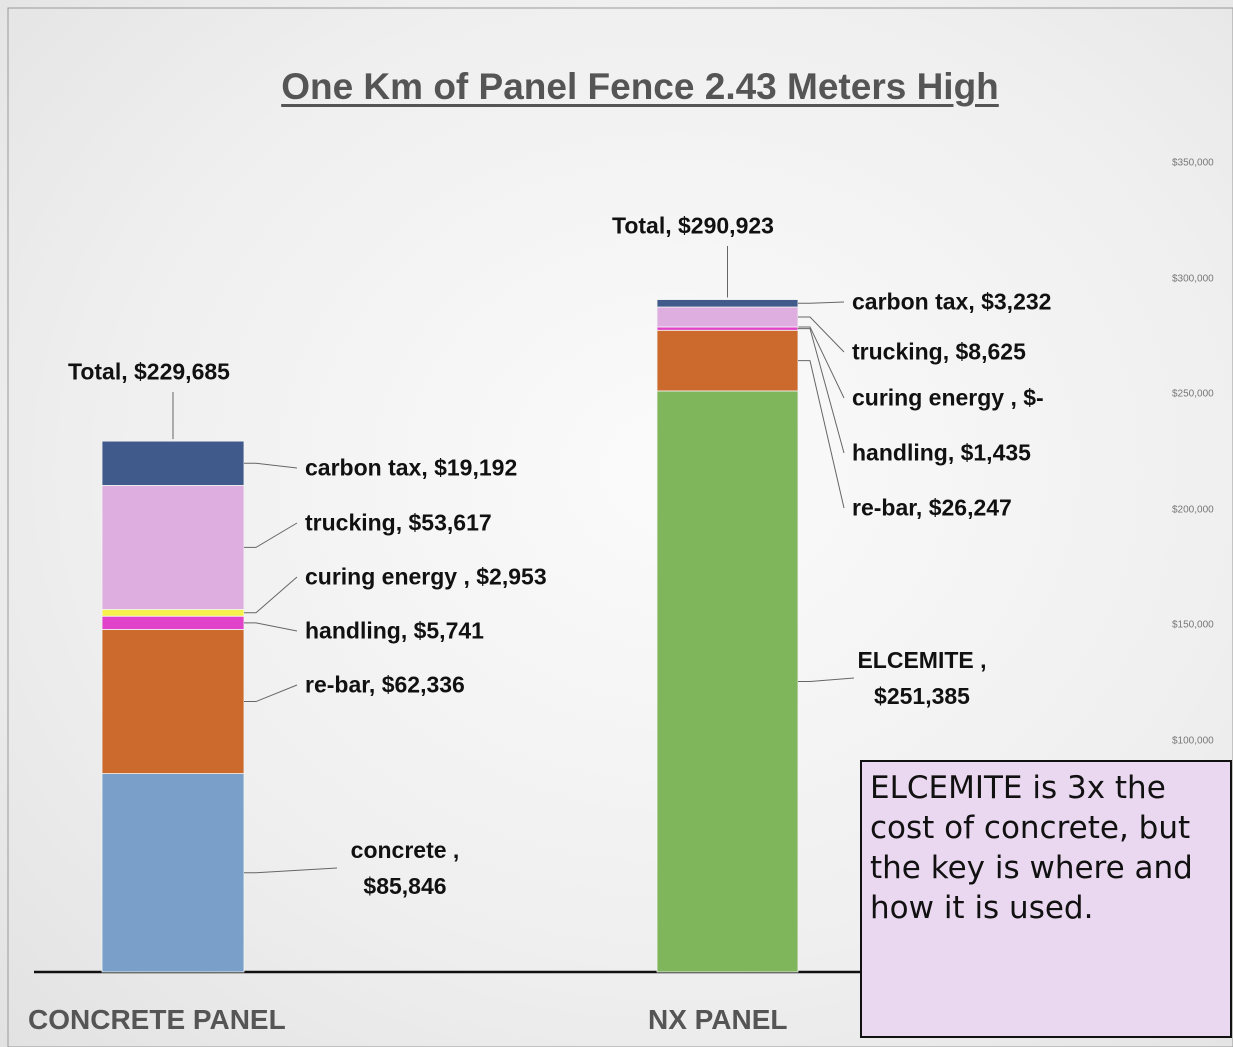 The height and width of the screenshot is (1047, 1233). What do you see at coordinates (939, 351) in the screenshot?
I see `data-label: trucking, $8,625` at bounding box center [939, 351].